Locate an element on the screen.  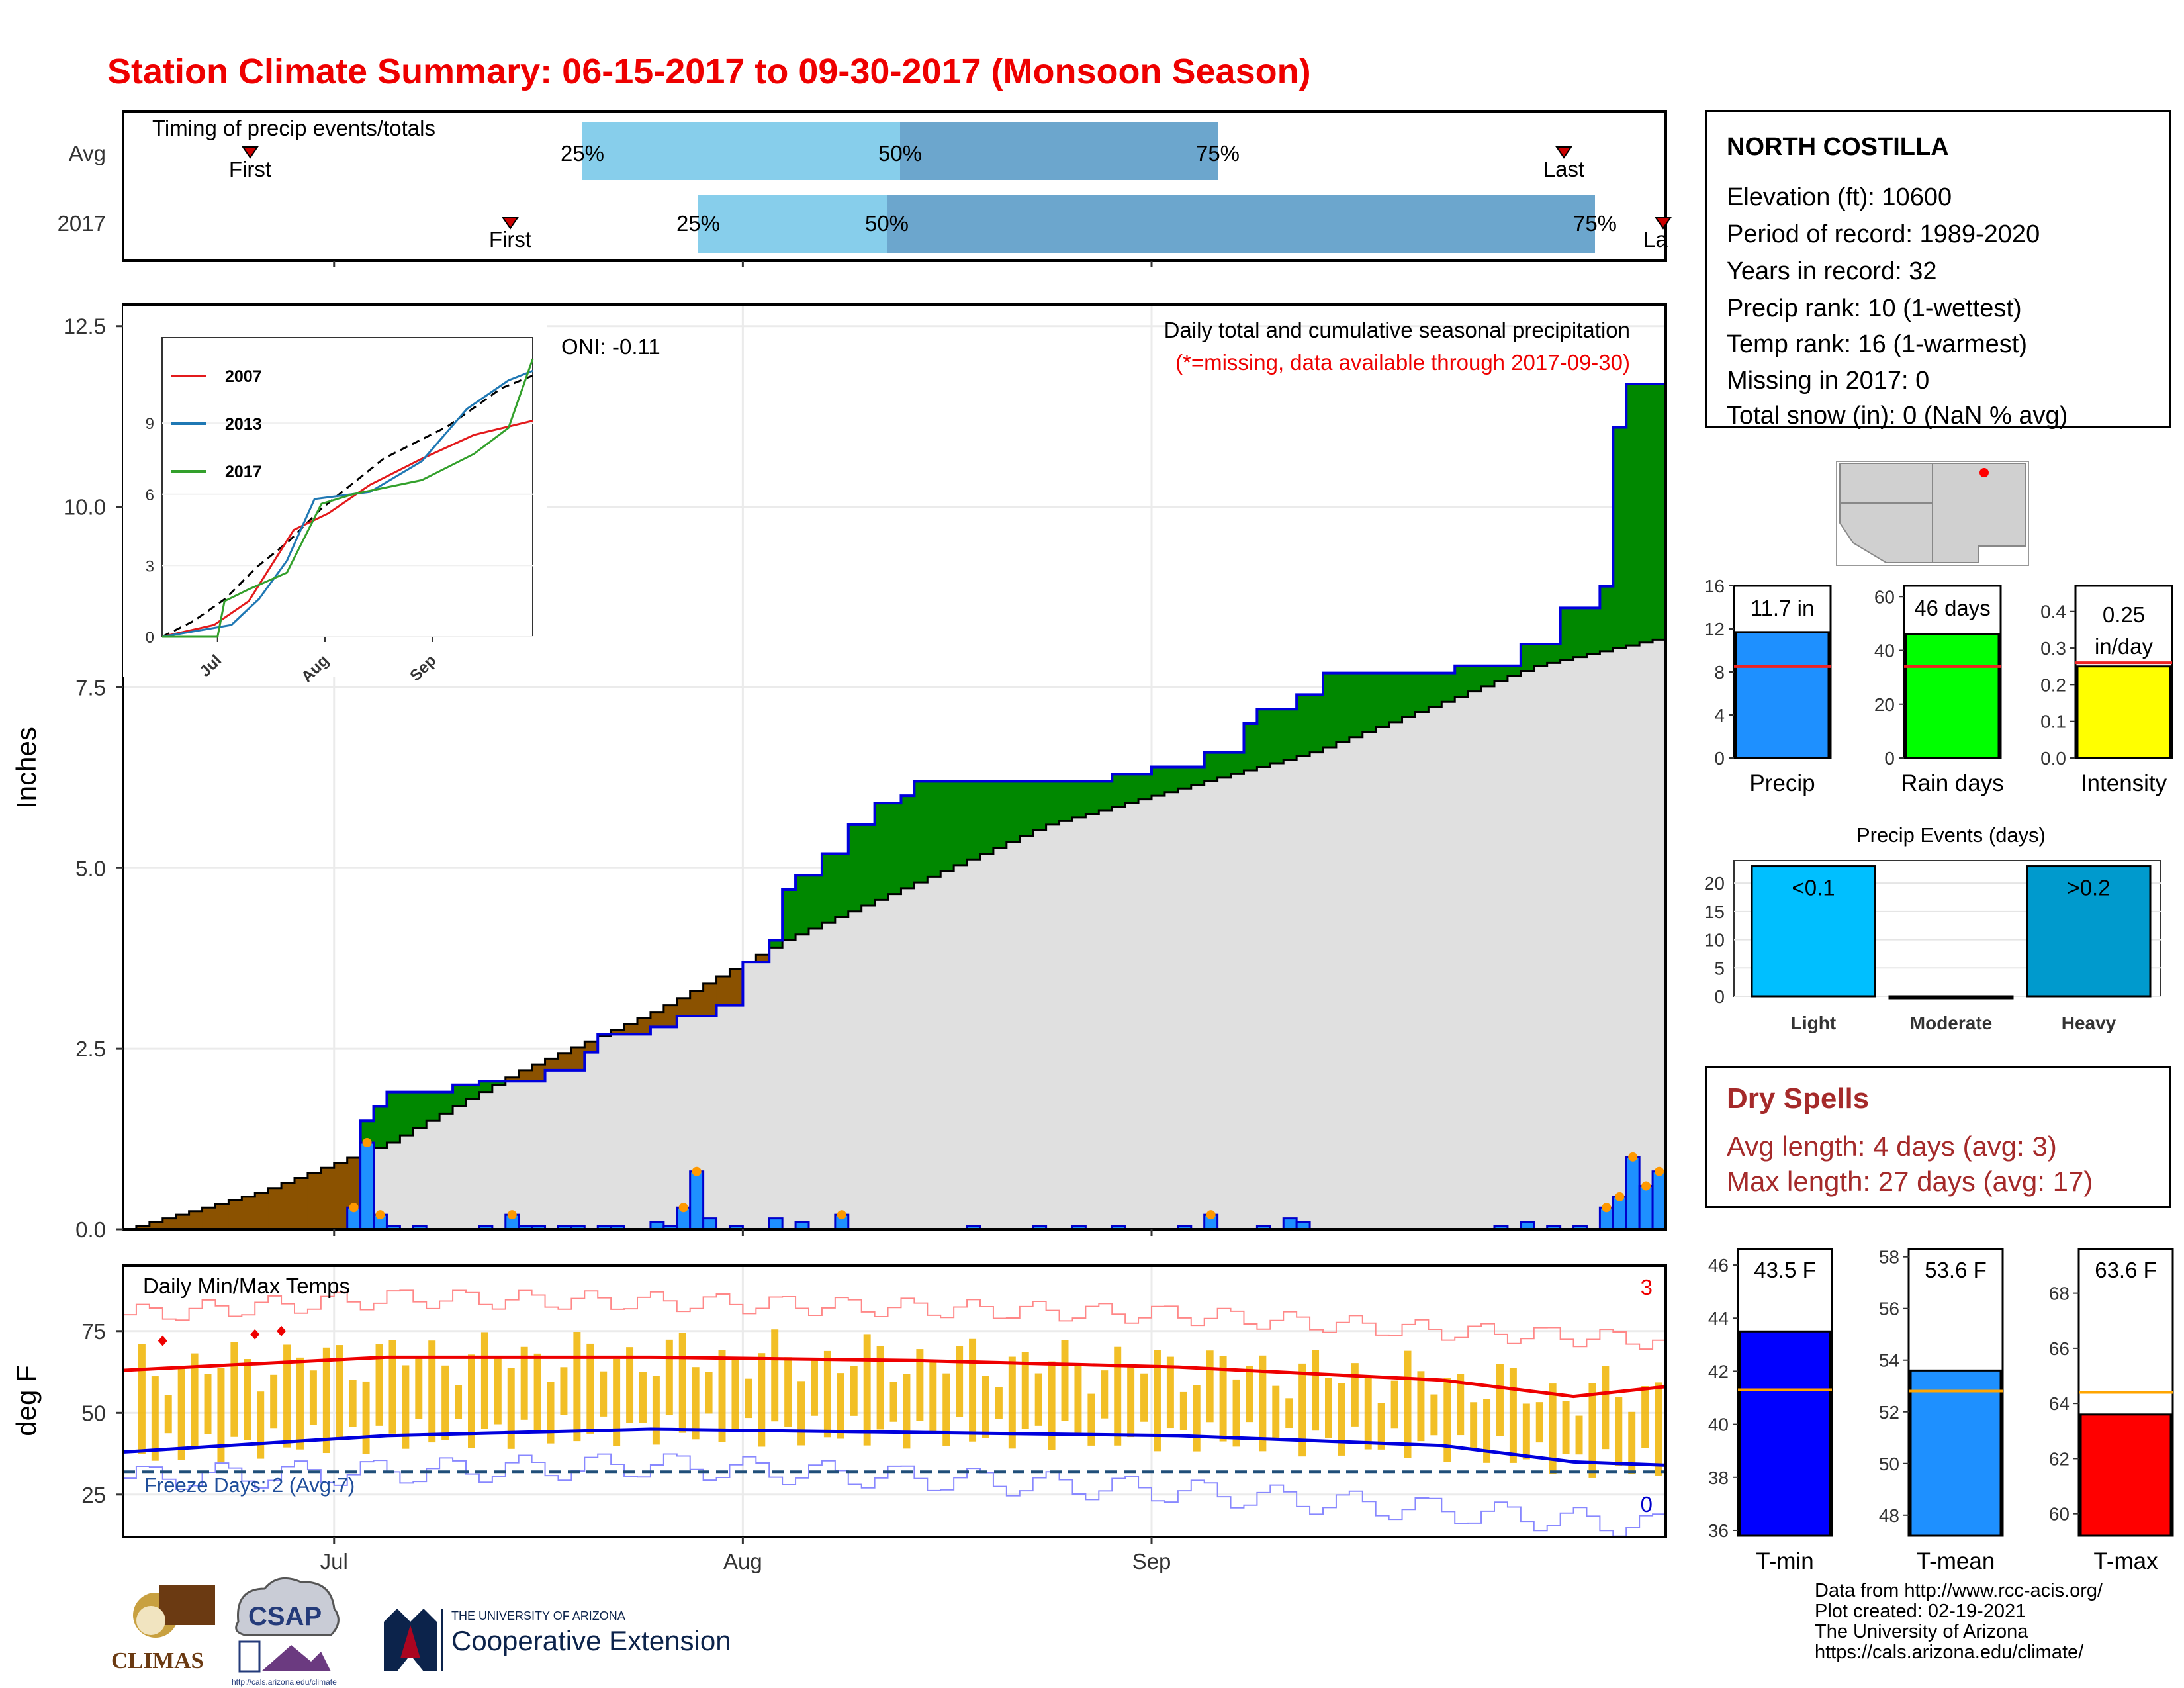
temp-summary-y-tick-label: 60 is located at coordinates (2059, 1514).